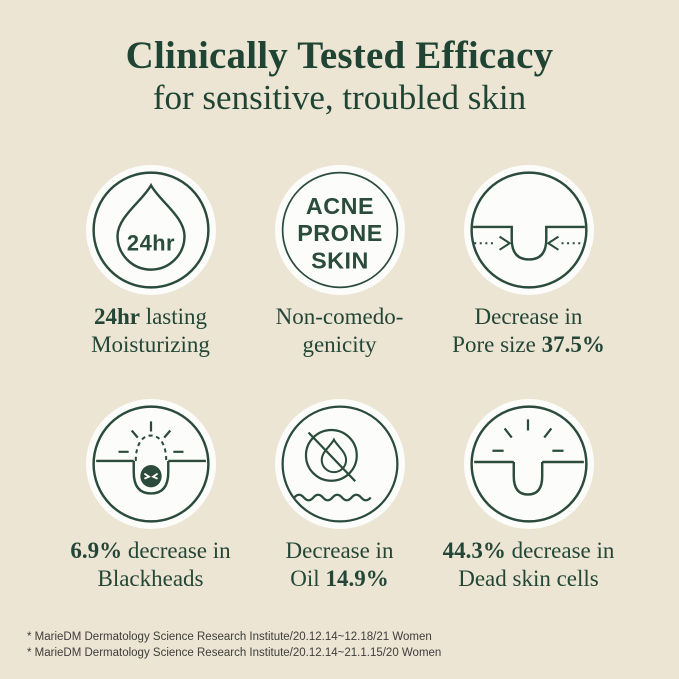 The image size is (679, 679). I want to click on card-pore-size: Decrease in Pore size 37.5%, so click(528, 262).